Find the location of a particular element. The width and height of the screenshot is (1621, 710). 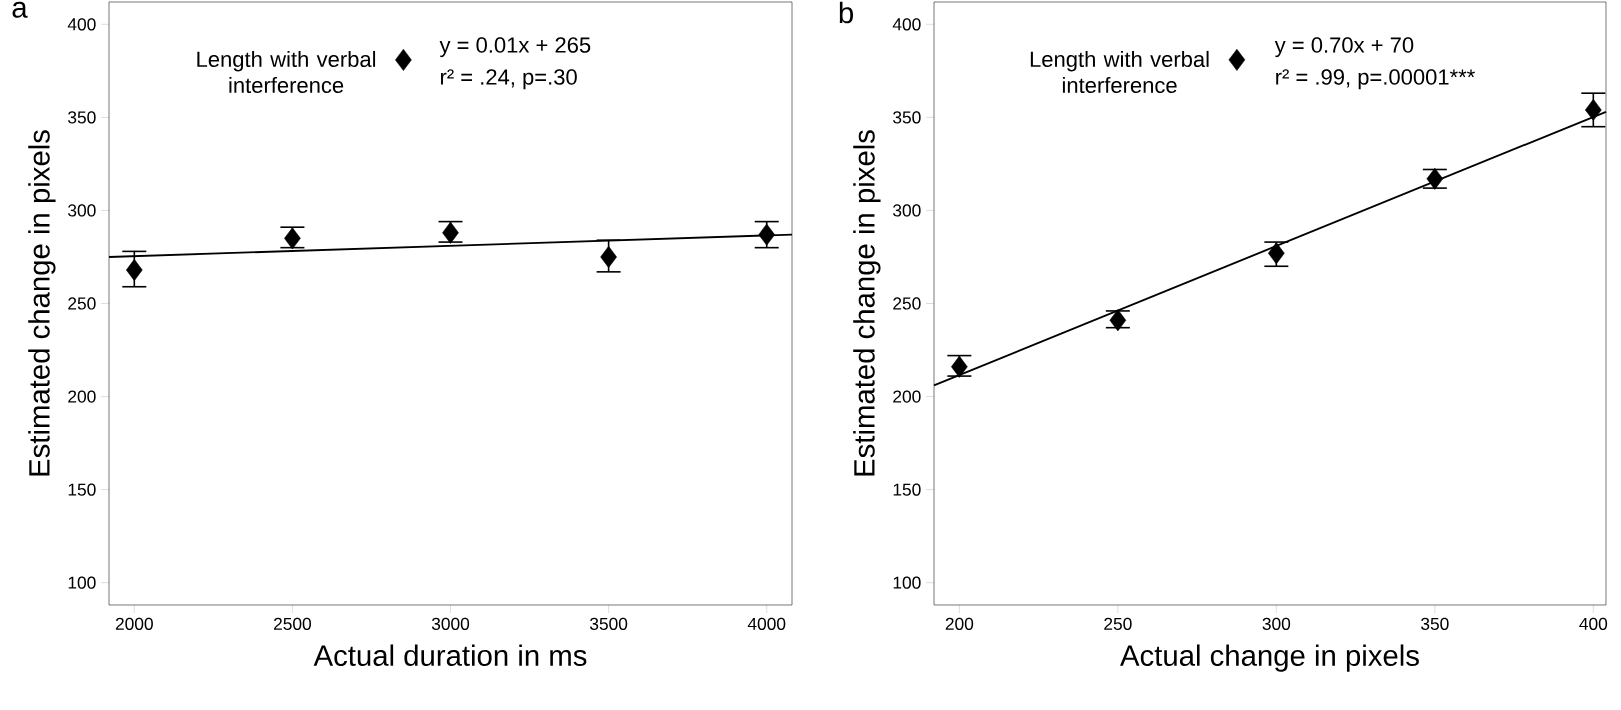

x-axis-title: Actual duration in ms is located at coordinates (450, 655).